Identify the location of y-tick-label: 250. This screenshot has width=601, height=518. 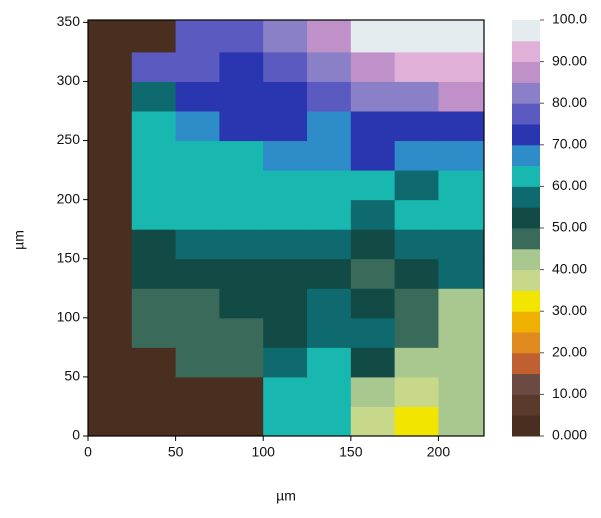
(69, 139).